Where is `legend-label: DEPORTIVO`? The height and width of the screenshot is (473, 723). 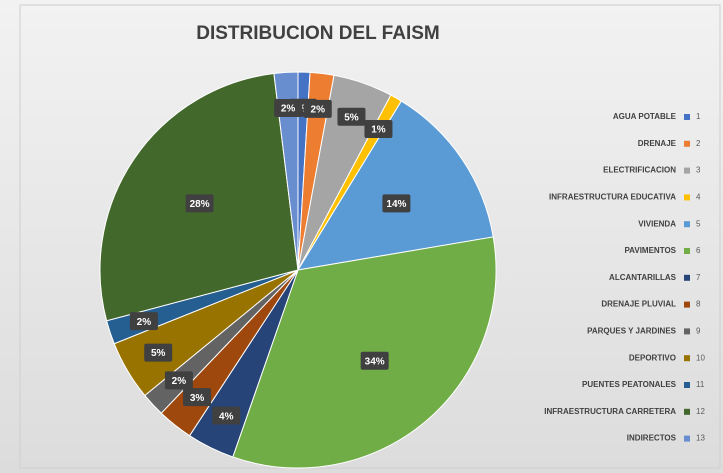
legend-label: DEPORTIVO is located at coordinates (652, 357).